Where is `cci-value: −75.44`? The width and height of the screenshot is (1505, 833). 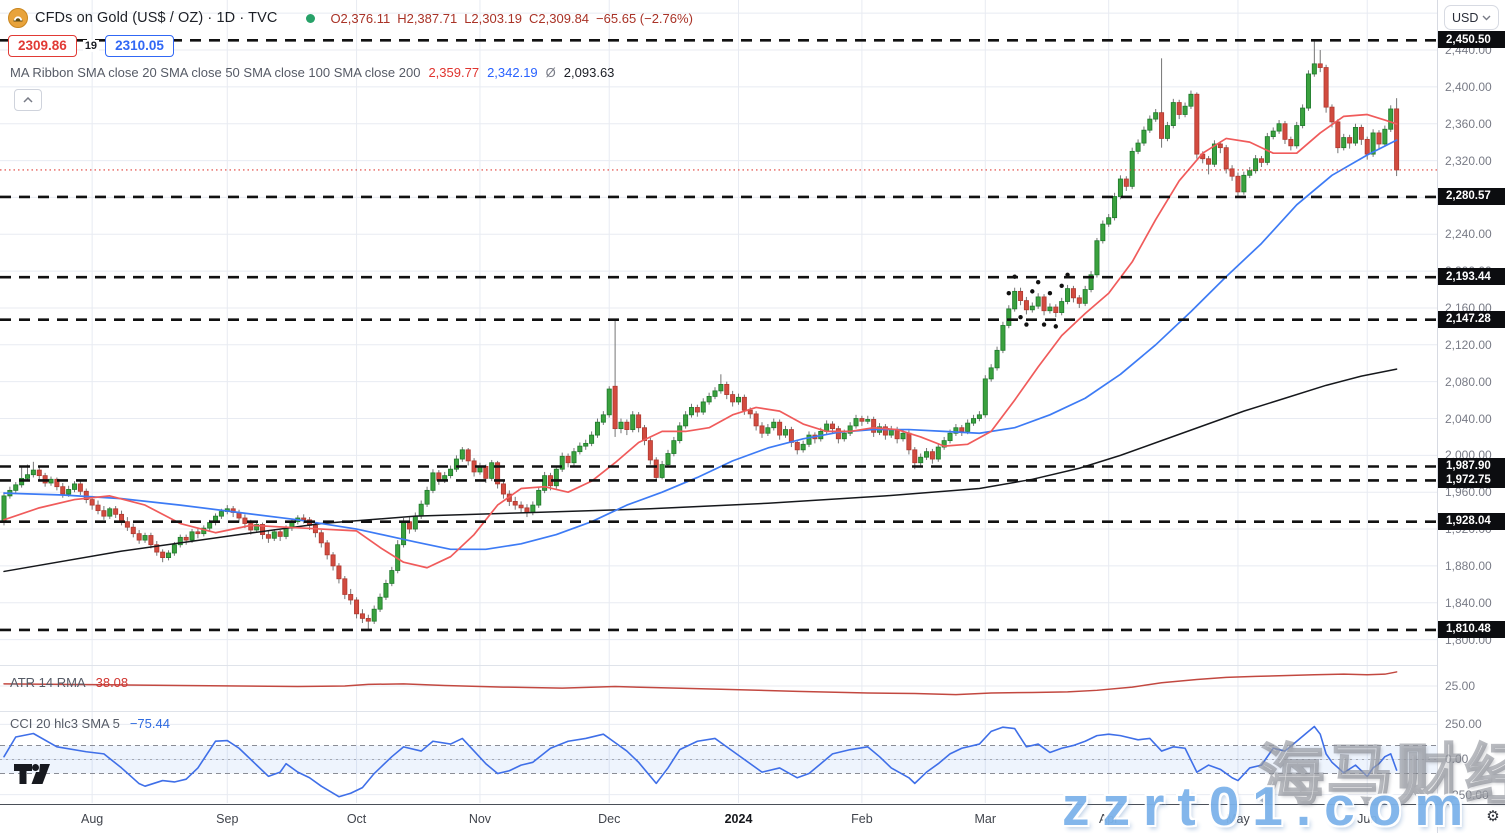
cci-value: −75.44 is located at coordinates (149, 723).